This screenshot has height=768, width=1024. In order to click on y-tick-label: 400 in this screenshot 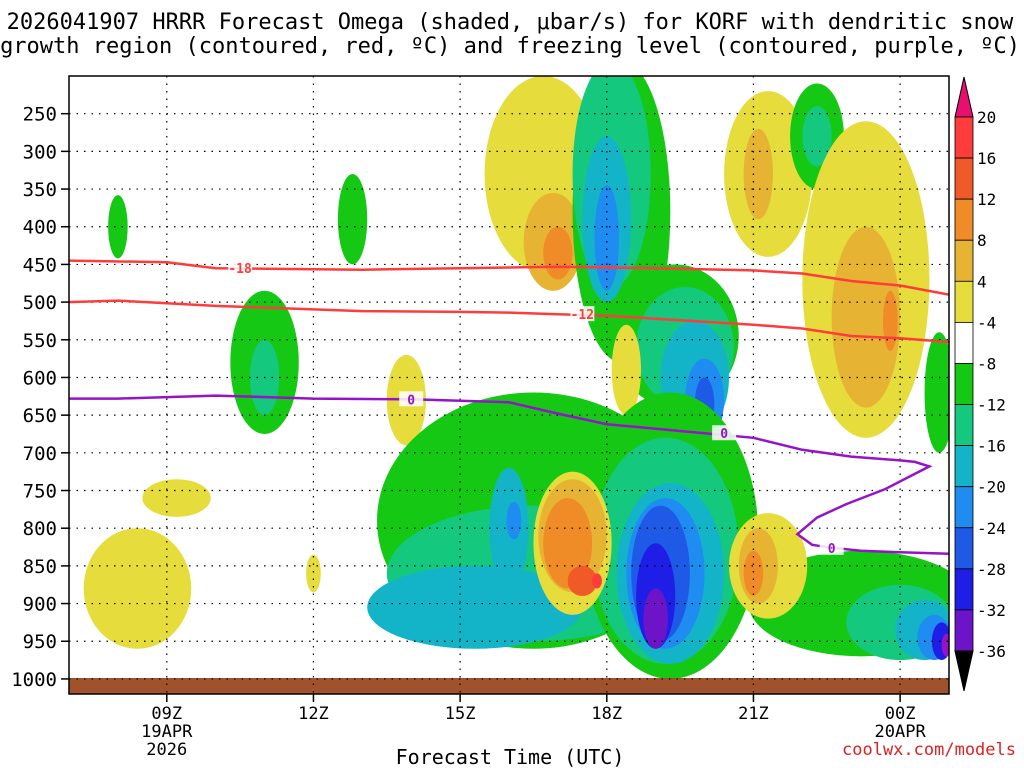, I will do `click(40, 228)`.